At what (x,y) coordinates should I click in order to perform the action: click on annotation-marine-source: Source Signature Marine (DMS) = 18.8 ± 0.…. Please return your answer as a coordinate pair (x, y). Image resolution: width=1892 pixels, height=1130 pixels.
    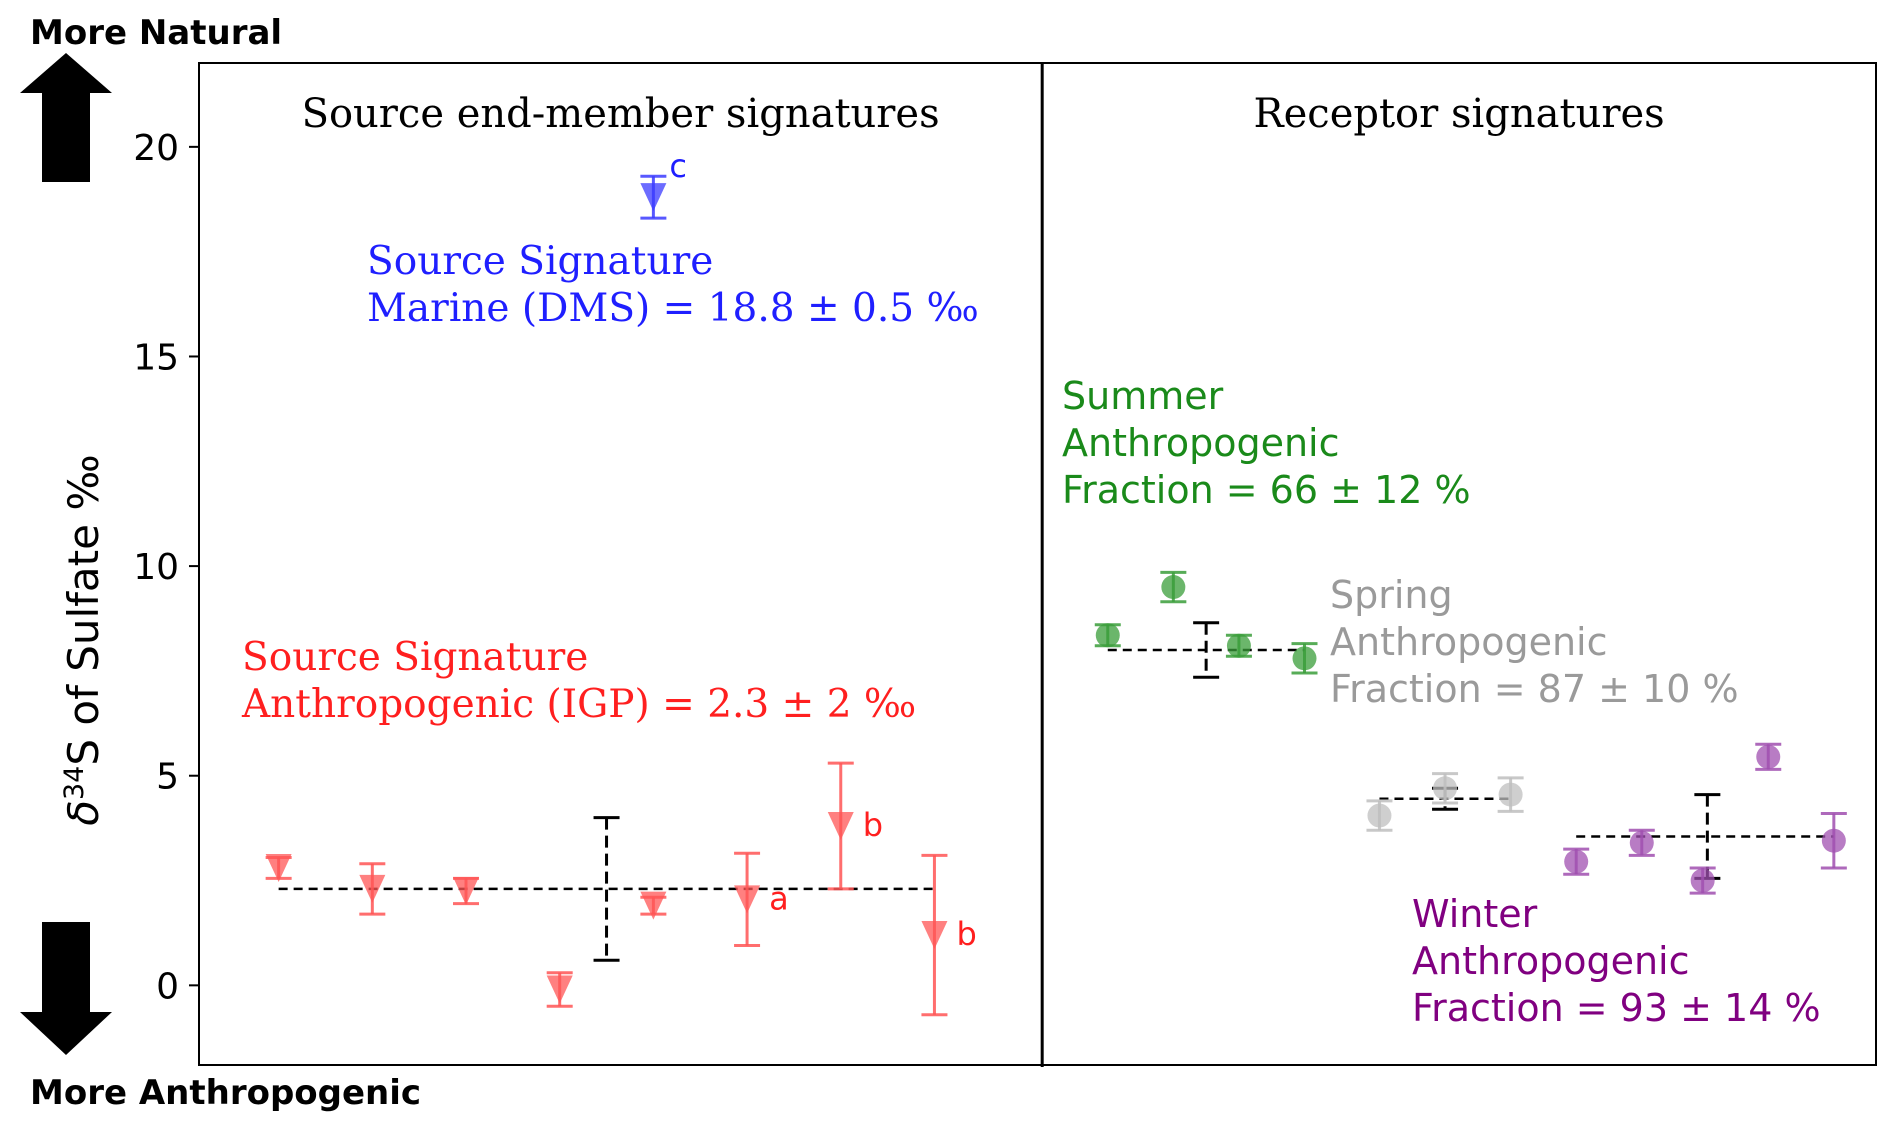
    Looking at the image, I should click on (673, 285).